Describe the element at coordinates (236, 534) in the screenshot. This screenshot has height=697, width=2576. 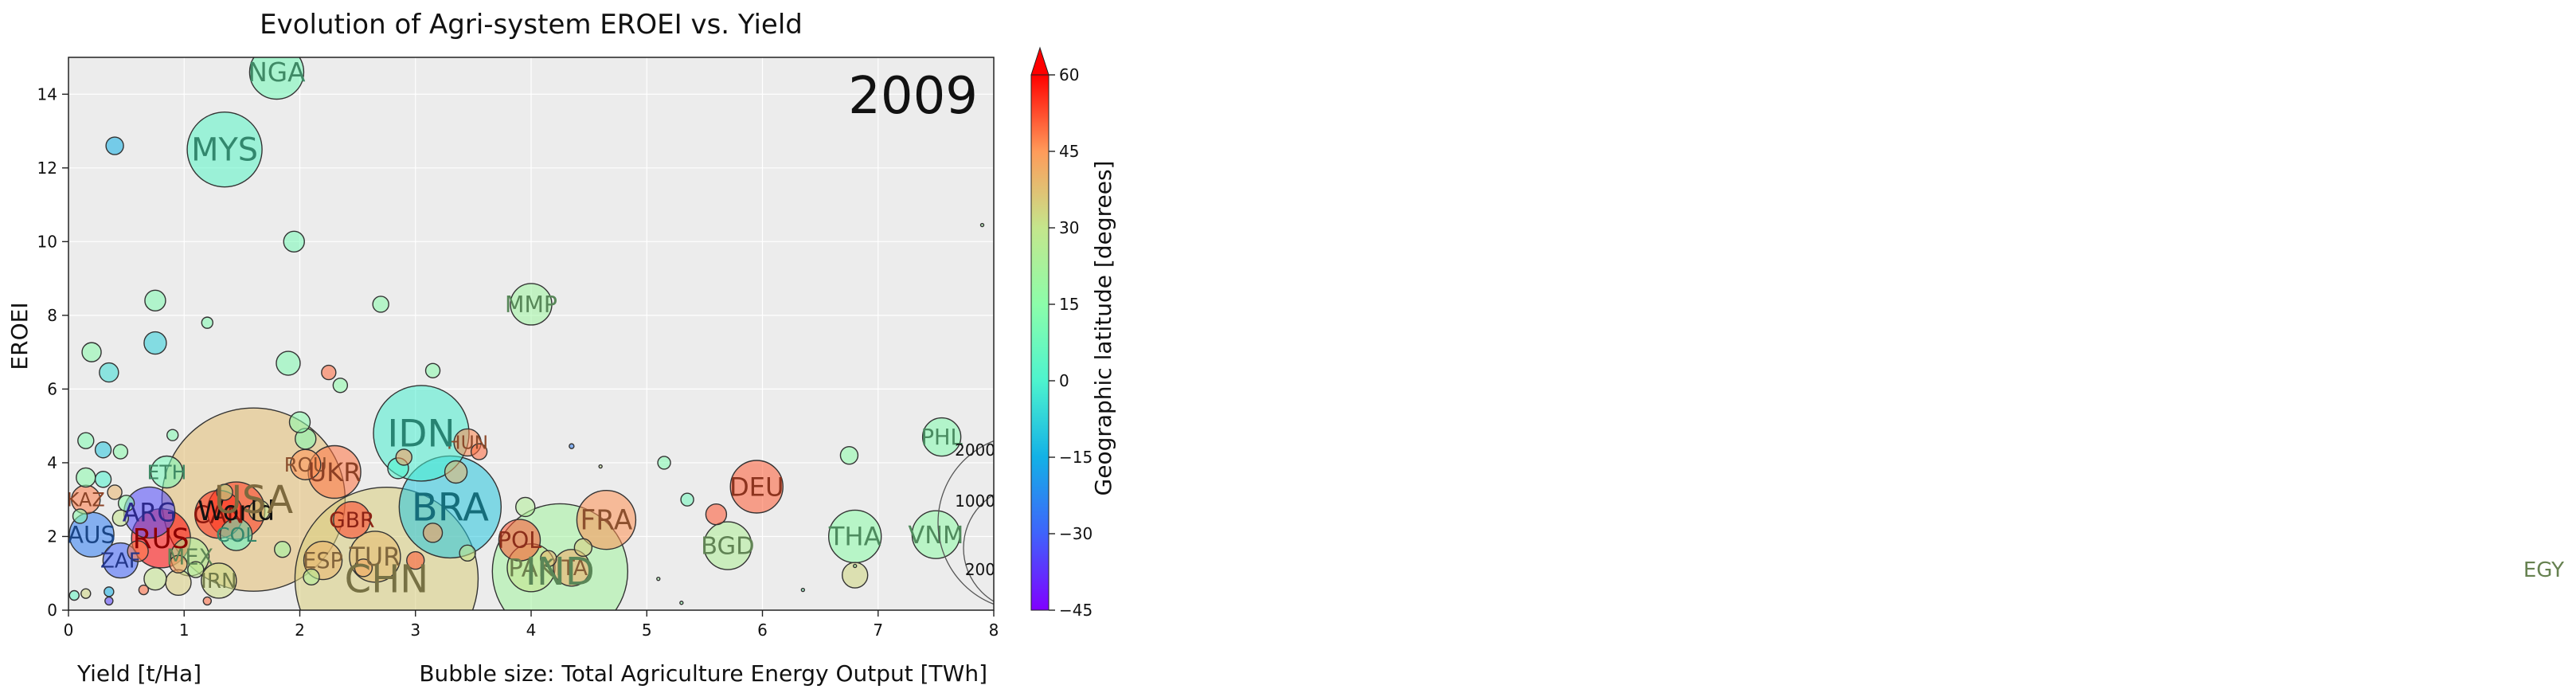
I see `bubble-label-col: COL` at that location.